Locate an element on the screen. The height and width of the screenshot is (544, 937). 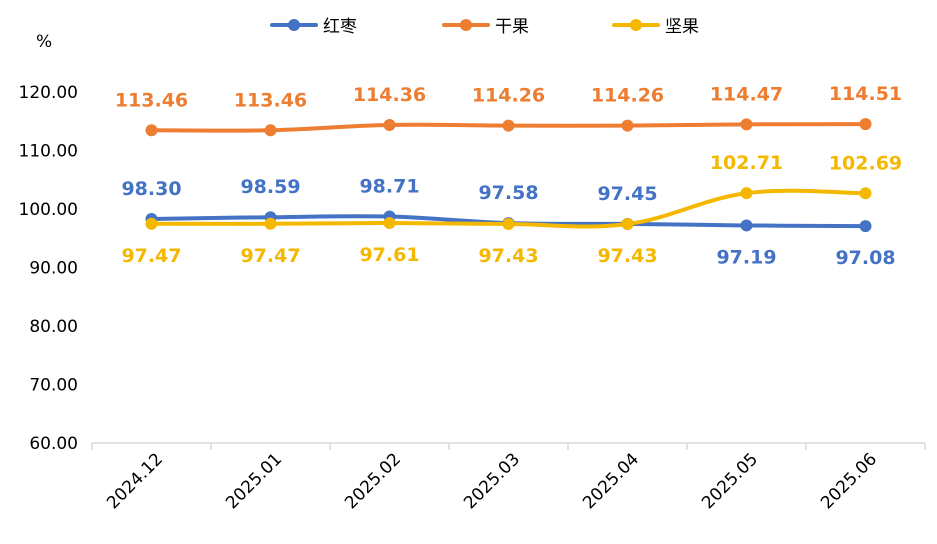
x-tick-label: 2024.12 is located at coordinates (135, 481).